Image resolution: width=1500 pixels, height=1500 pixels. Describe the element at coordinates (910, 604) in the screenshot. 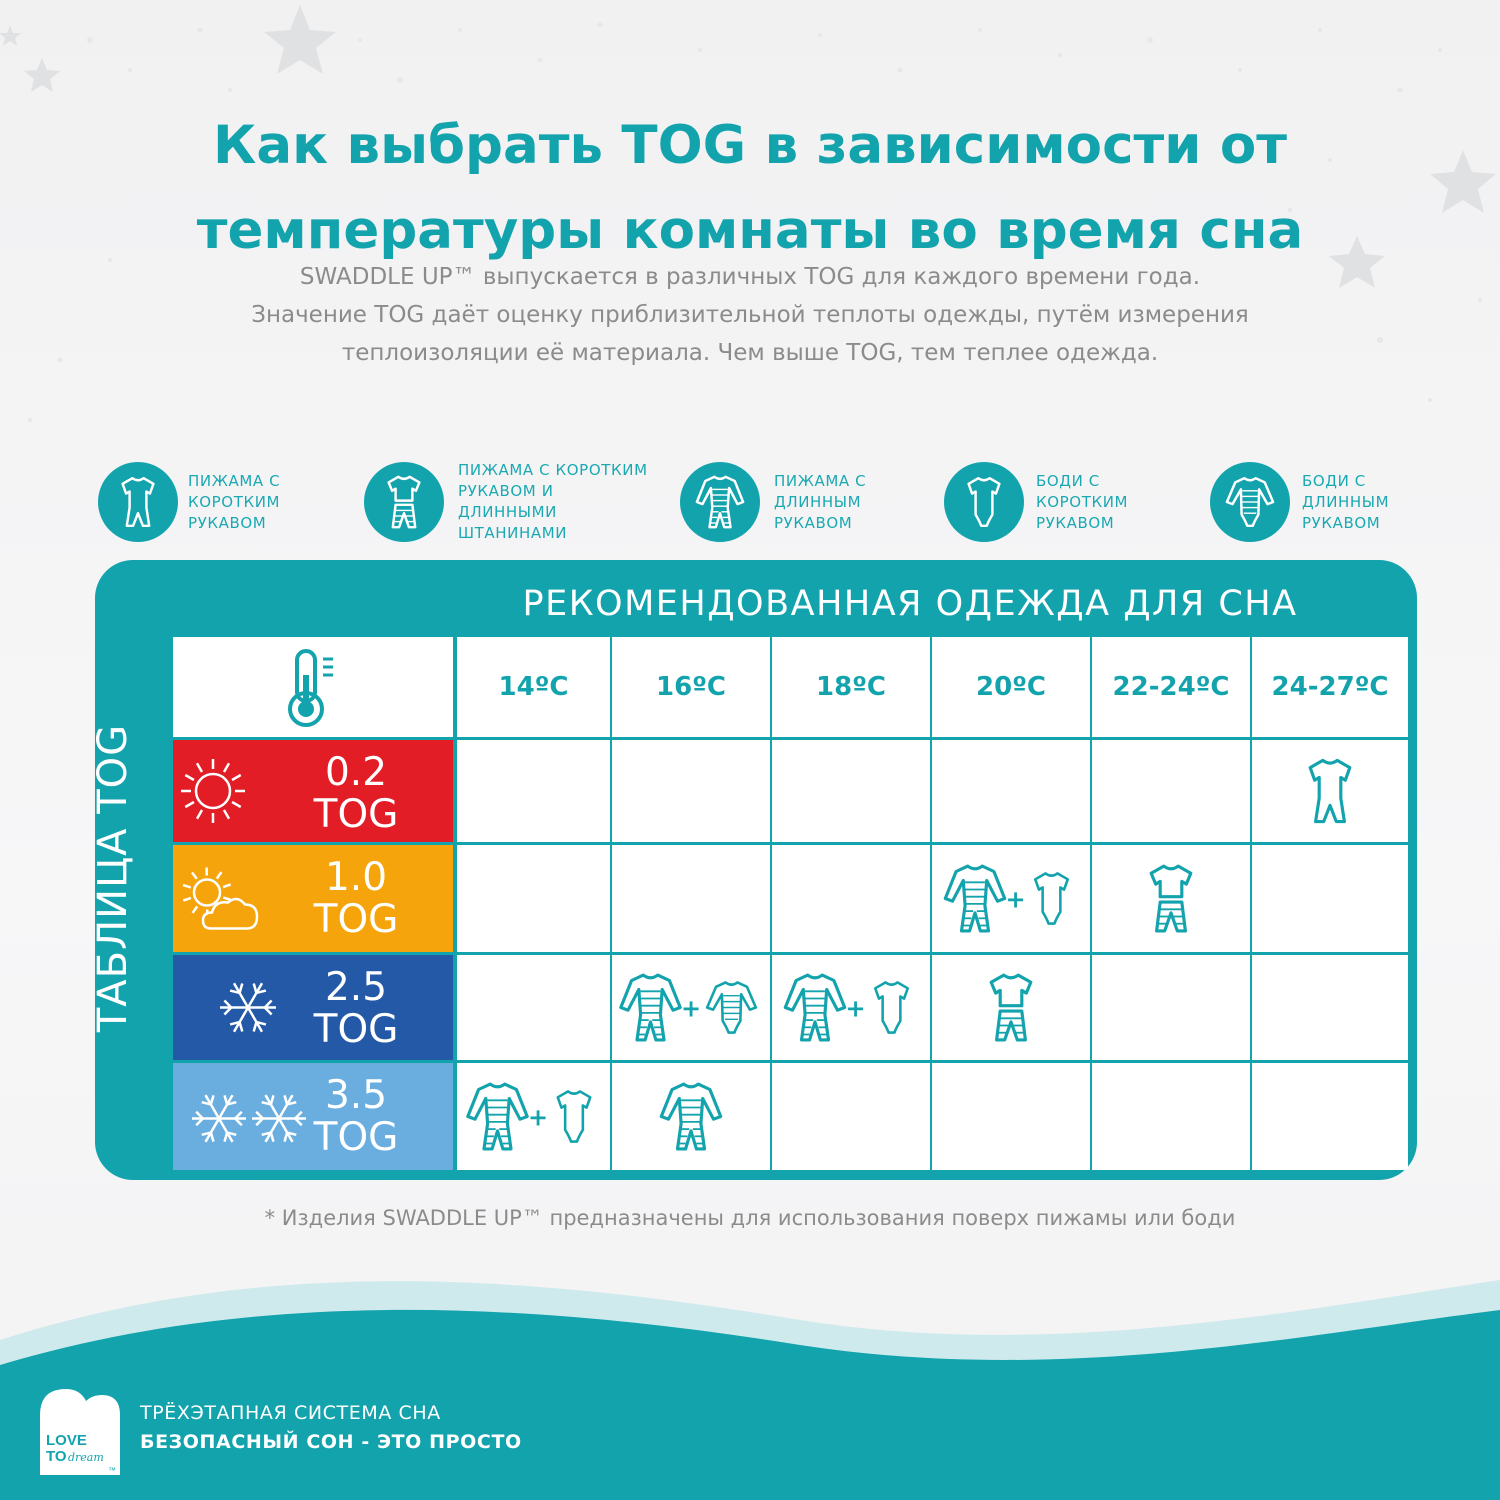

I see `table-title: РЕКОМЕНДОВАННАЯ ОДЕЖДА ДЛЯ СНА` at that location.